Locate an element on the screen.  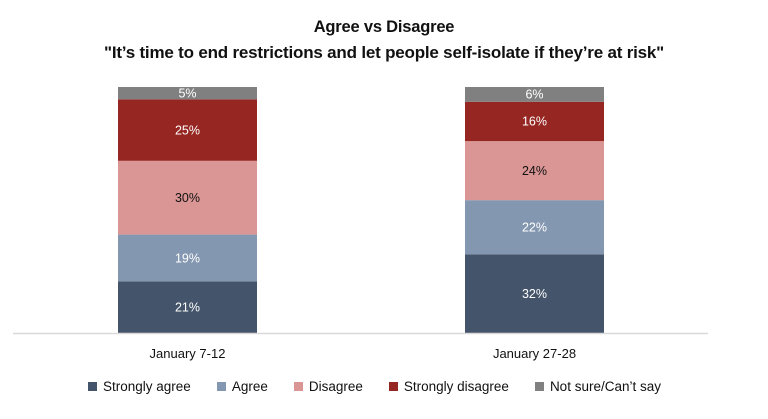
legend-label: Disagree is located at coordinates (335, 386).